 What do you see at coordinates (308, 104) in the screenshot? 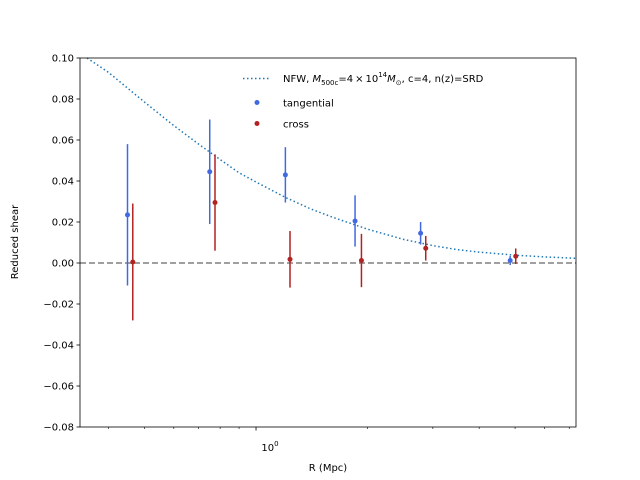
I see `legend-tangential-label: tangential` at bounding box center [308, 104].